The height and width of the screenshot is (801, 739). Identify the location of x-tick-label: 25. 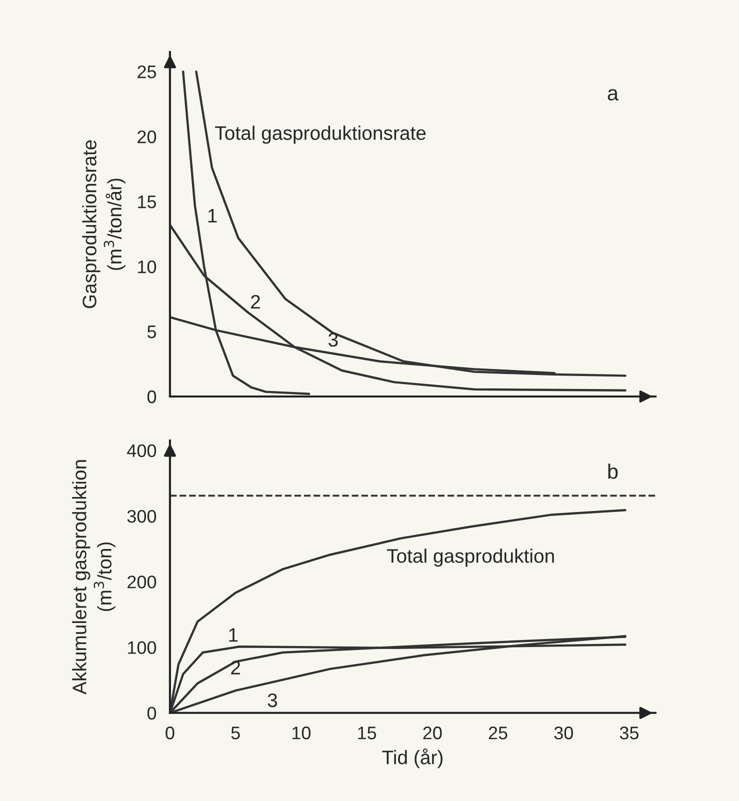
(498, 733).